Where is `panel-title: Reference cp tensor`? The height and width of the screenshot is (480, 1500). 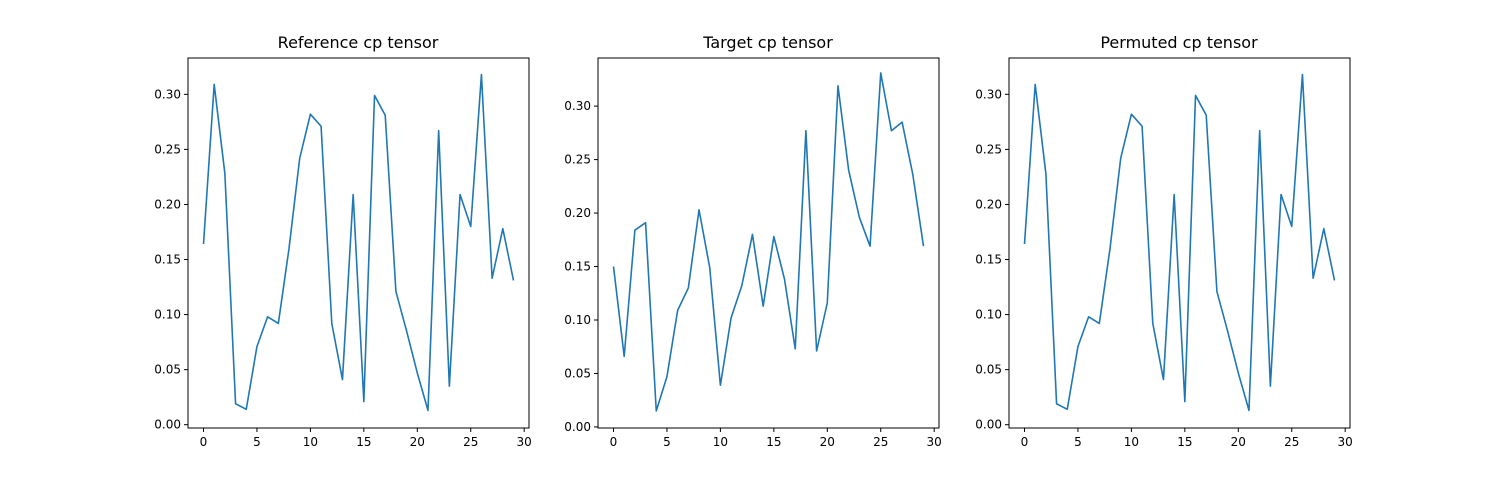
panel-title: Reference cp tensor is located at coordinates (358, 42).